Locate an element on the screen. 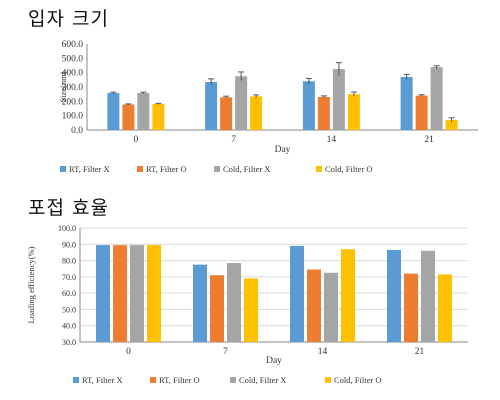 This screenshot has height=400, width=500. y-tick-label: 80.0 is located at coordinates (69, 261).